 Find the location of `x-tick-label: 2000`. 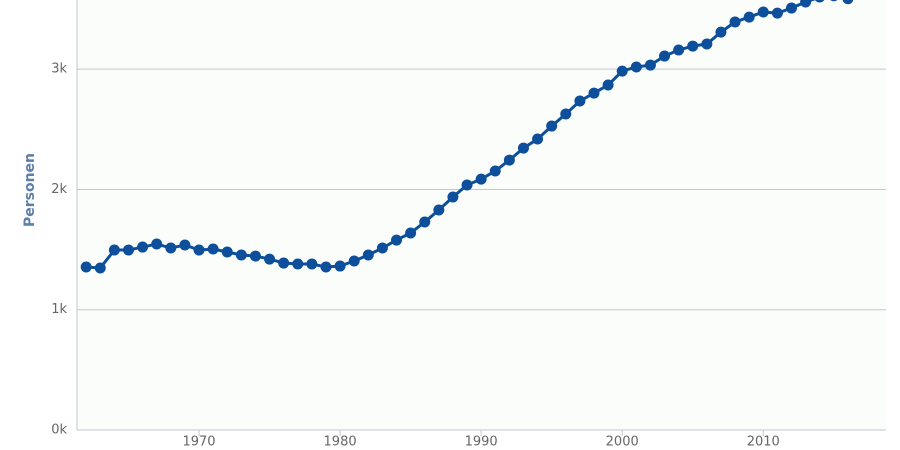

x-tick-label: 2000 is located at coordinates (622, 442).